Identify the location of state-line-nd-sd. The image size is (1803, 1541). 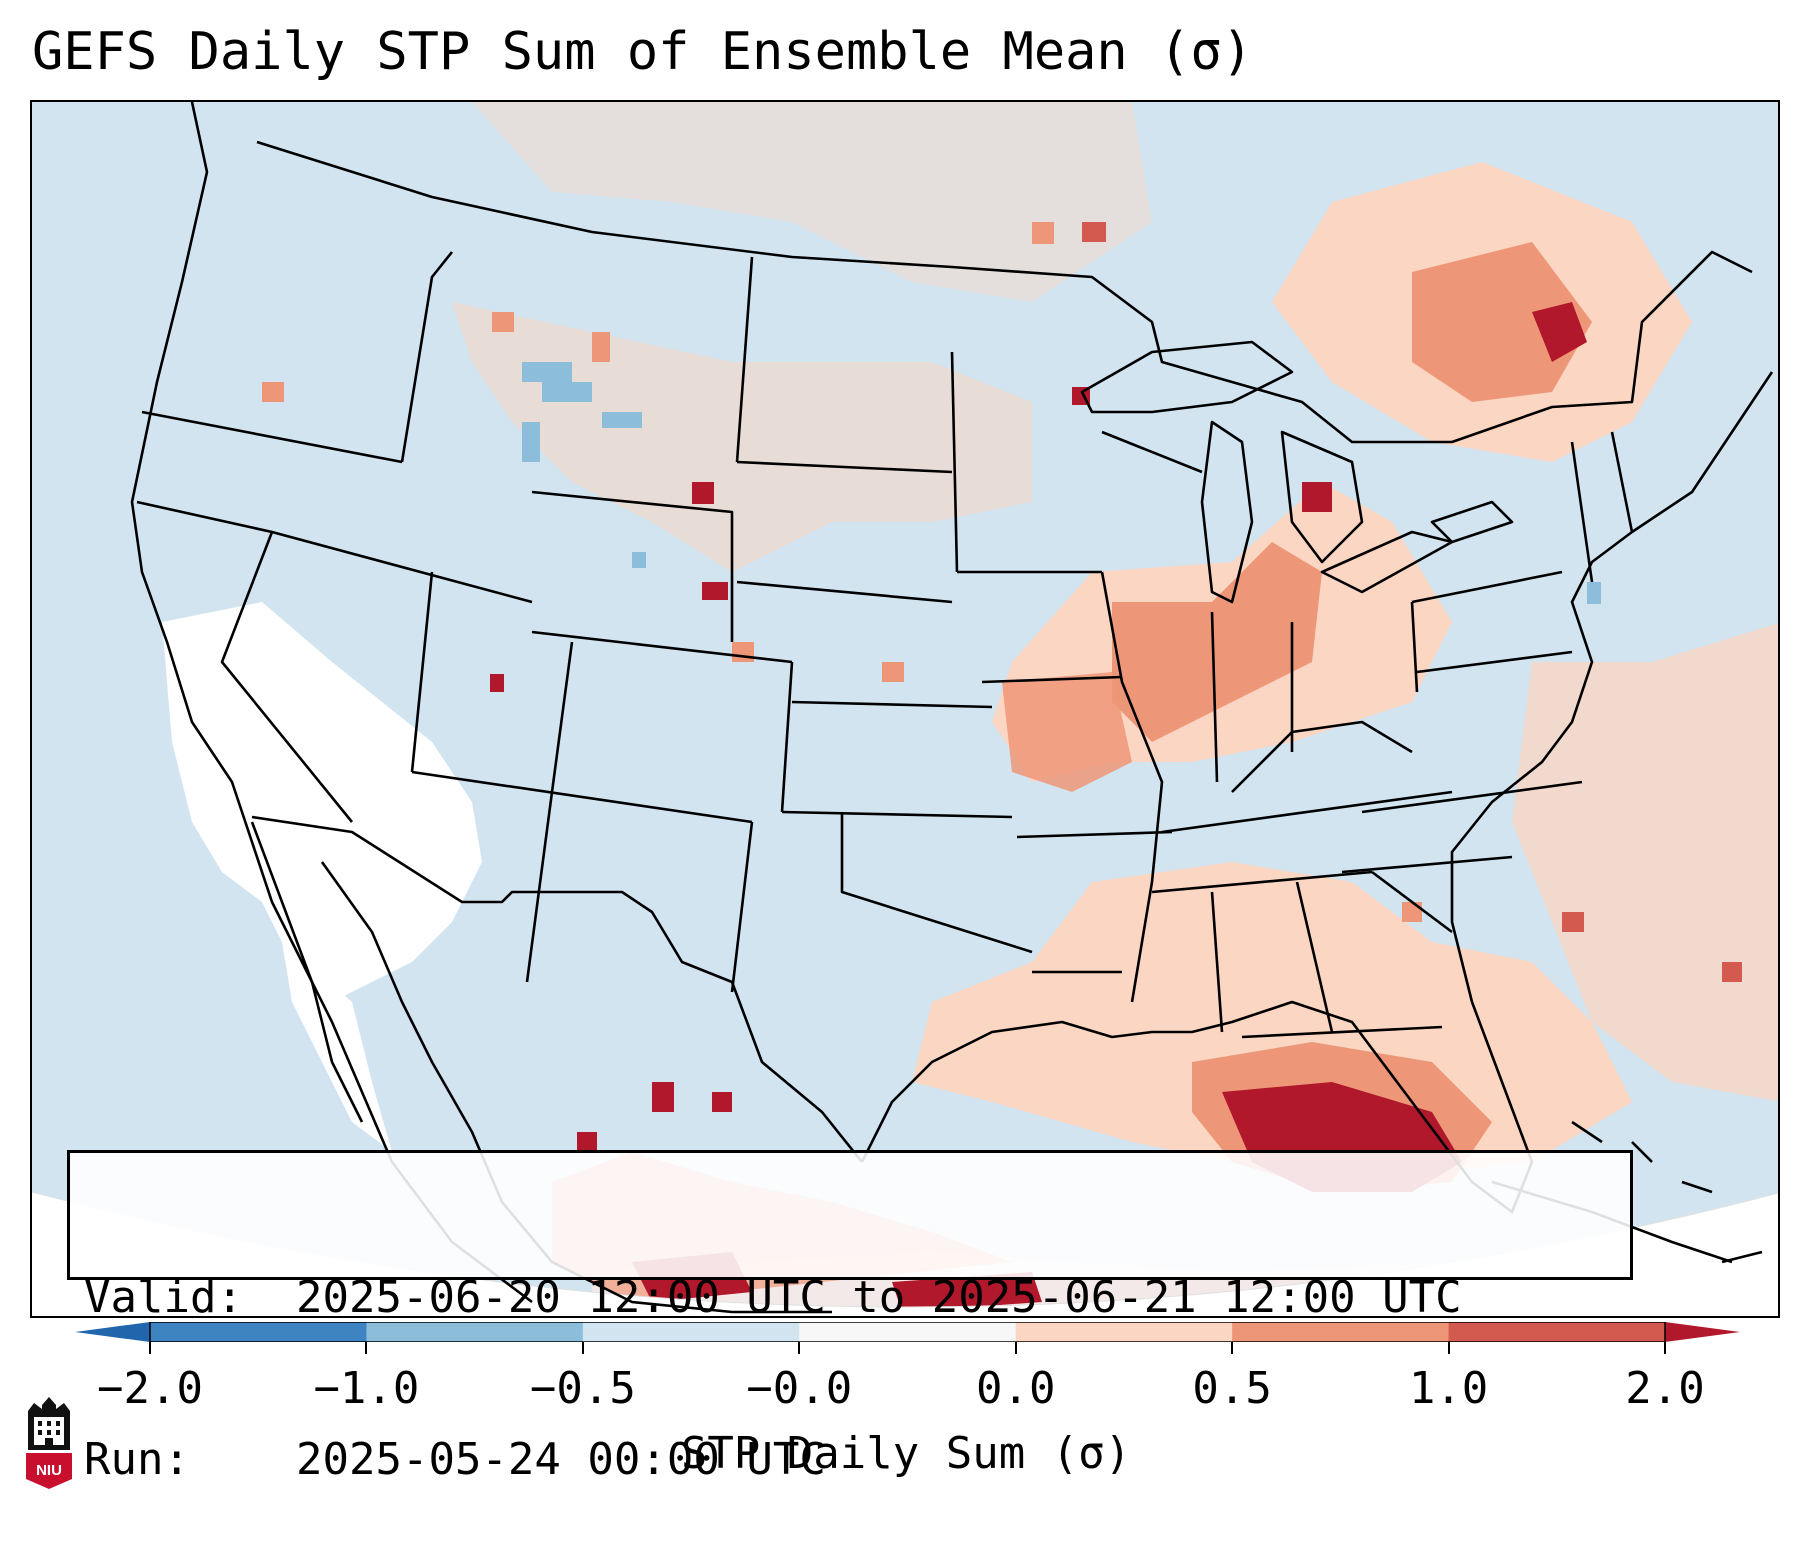
(844, 467).